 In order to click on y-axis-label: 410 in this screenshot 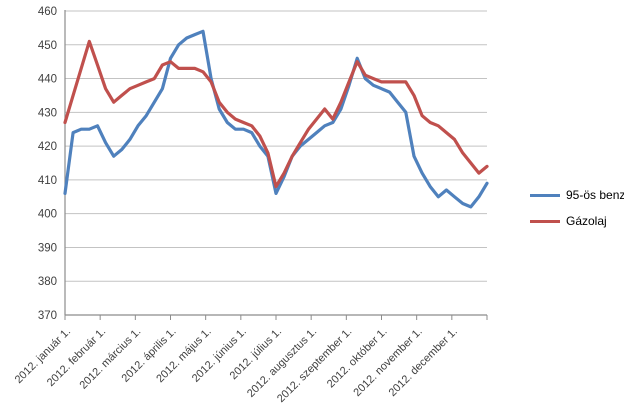, I will do `click(47, 181)`.